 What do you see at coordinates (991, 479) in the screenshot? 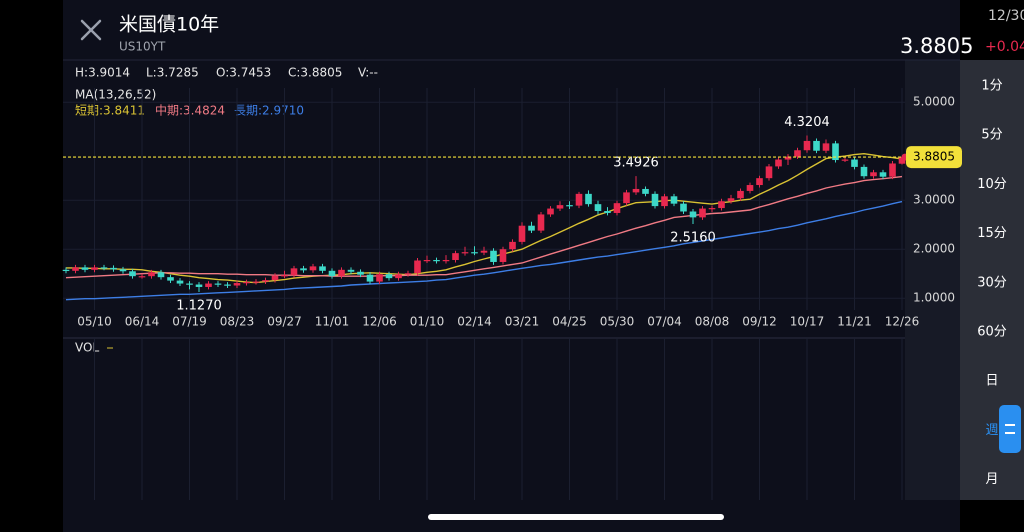
I see `period-button: 月` at bounding box center [991, 479].